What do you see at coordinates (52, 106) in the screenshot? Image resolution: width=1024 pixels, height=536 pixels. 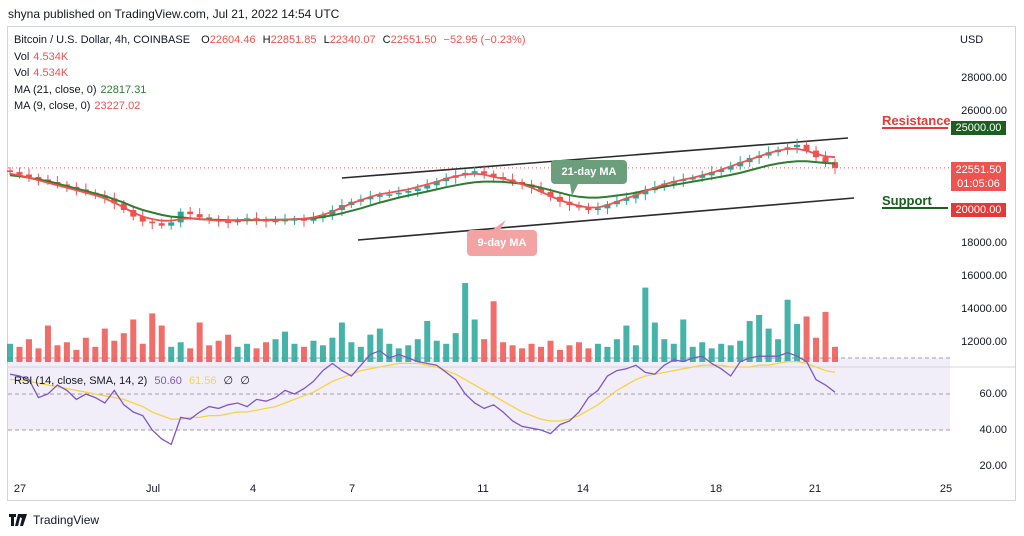 I see `ma9-label: MA (9, close, 0)` at bounding box center [52, 106].